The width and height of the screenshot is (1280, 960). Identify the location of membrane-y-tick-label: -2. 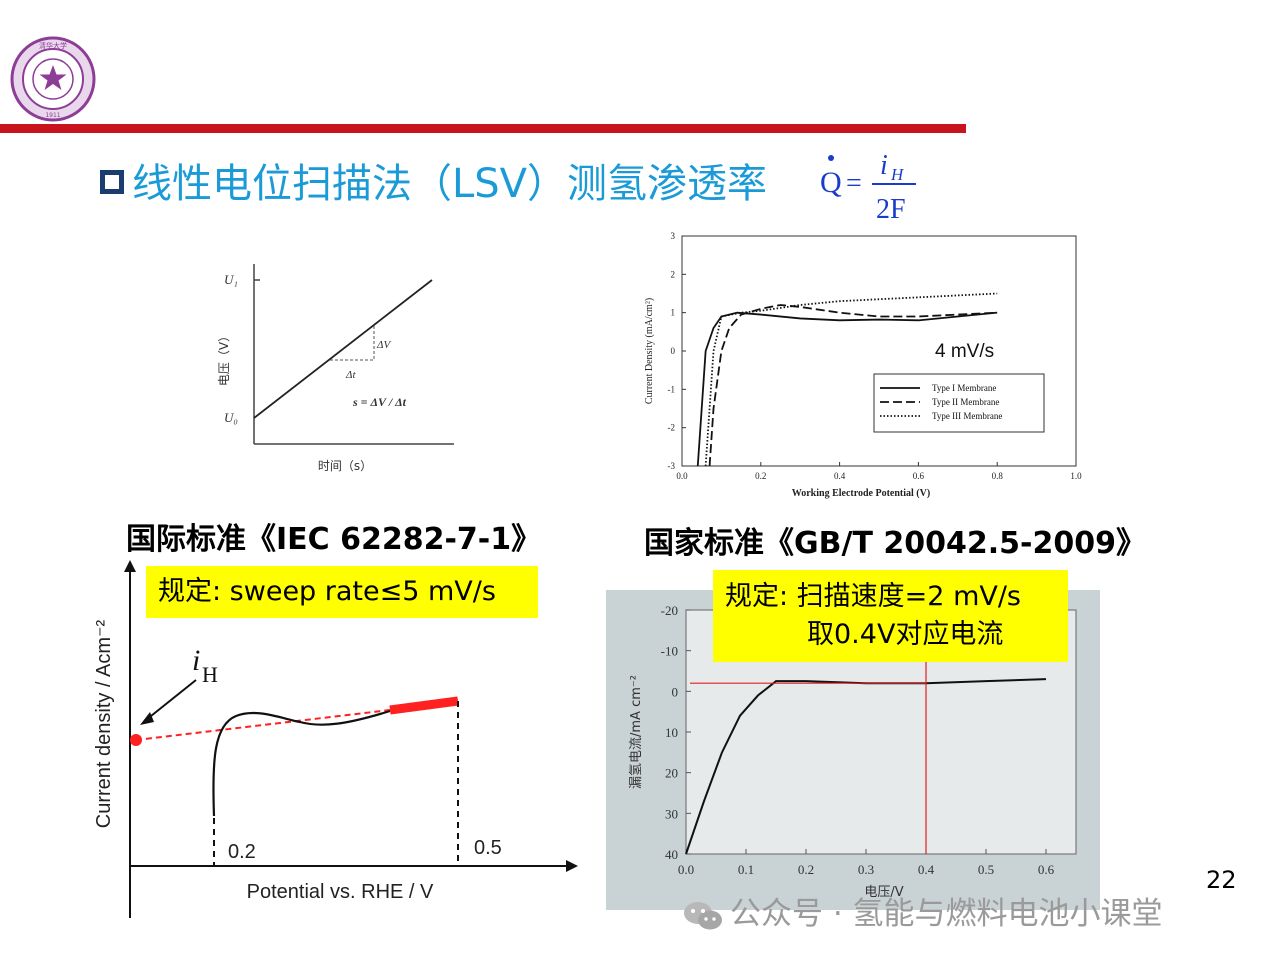
(672, 428).